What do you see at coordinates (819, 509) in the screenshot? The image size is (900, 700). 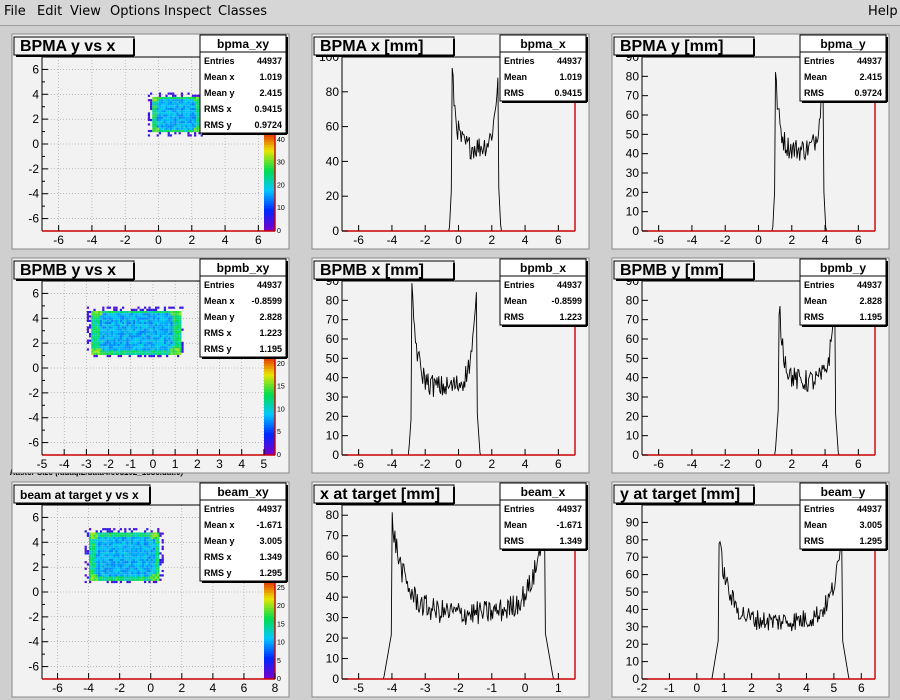 I see `stats-key: Entries` at bounding box center [819, 509].